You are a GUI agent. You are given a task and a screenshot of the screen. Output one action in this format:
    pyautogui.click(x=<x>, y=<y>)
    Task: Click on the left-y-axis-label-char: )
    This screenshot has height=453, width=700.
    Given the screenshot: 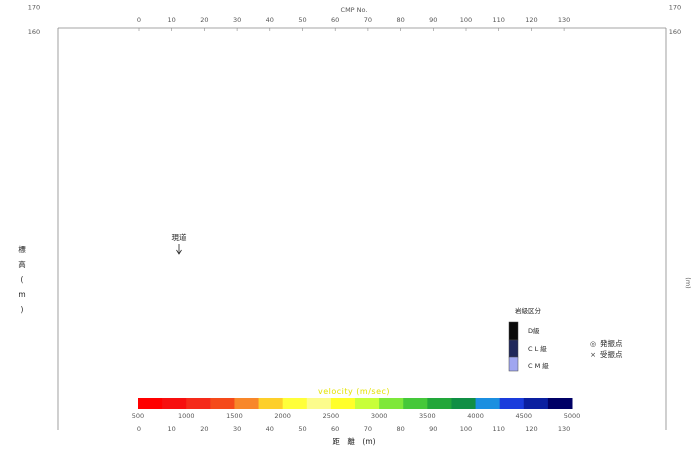 What is the action you would take?
    pyautogui.click(x=22, y=309)
    